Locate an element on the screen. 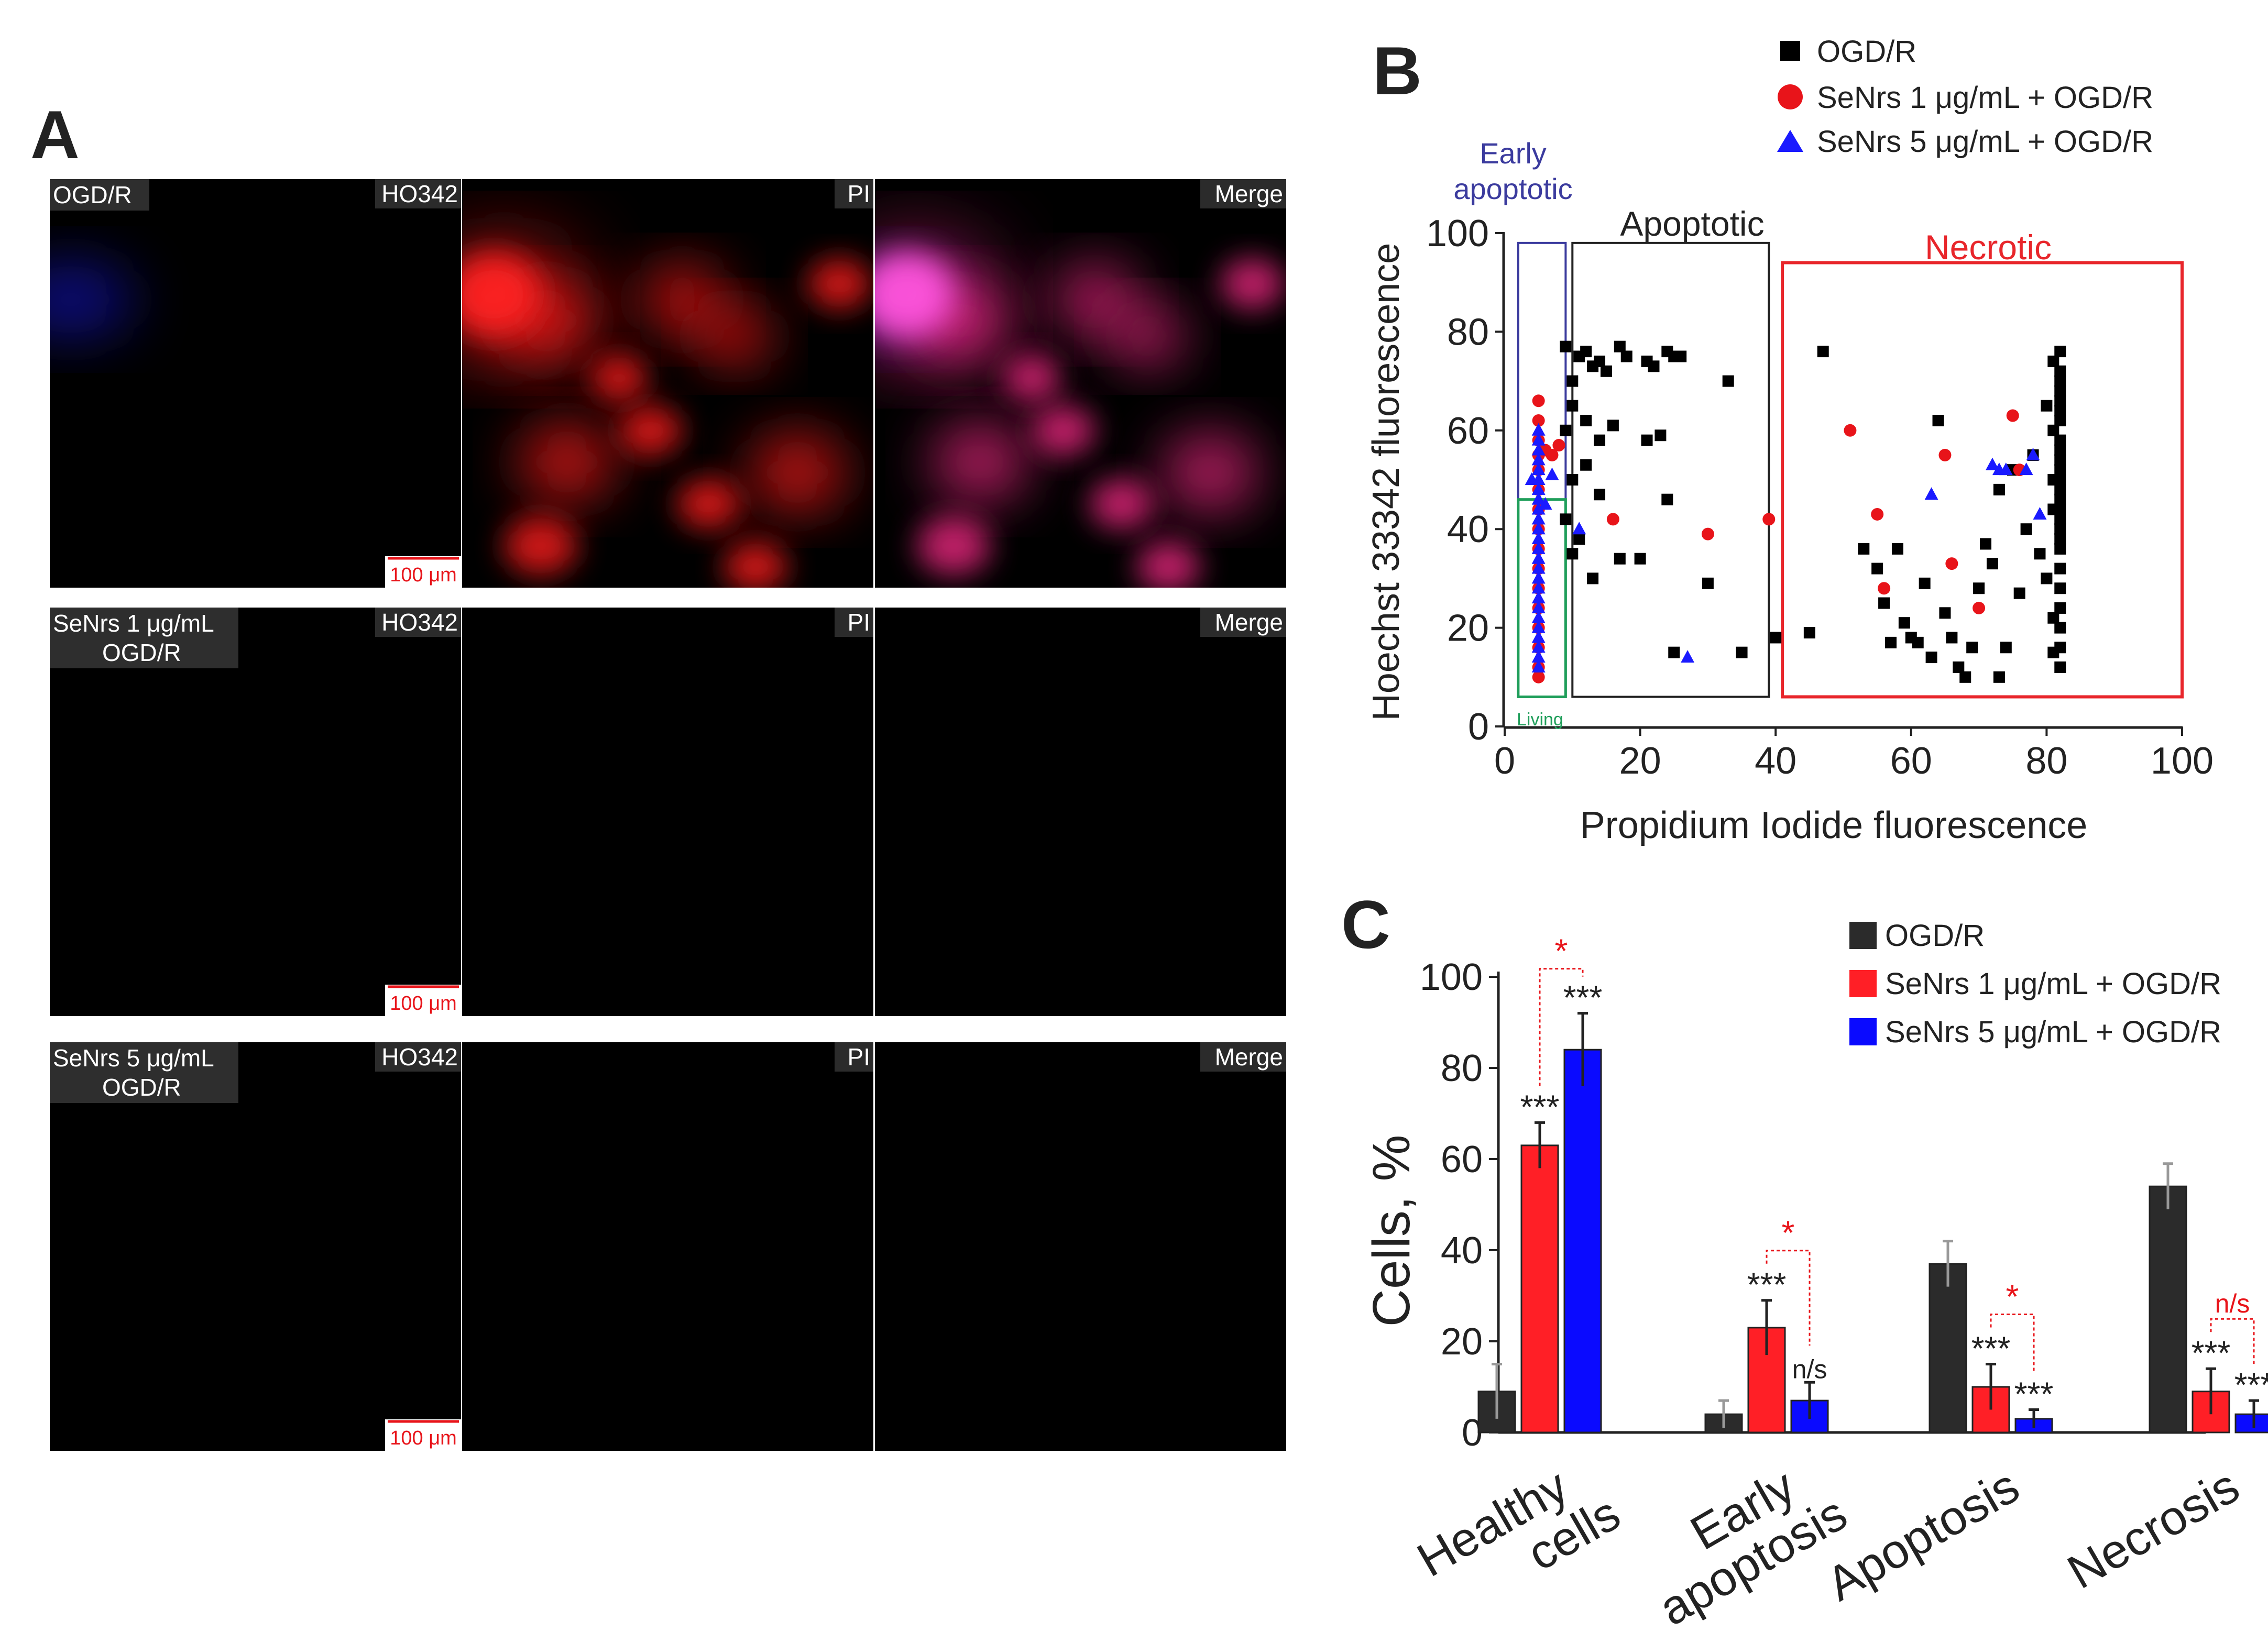 Image resolution: width=2268 pixels, height=1632 pixels. pi-stained-cluster is located at coordinates (1122, 504).